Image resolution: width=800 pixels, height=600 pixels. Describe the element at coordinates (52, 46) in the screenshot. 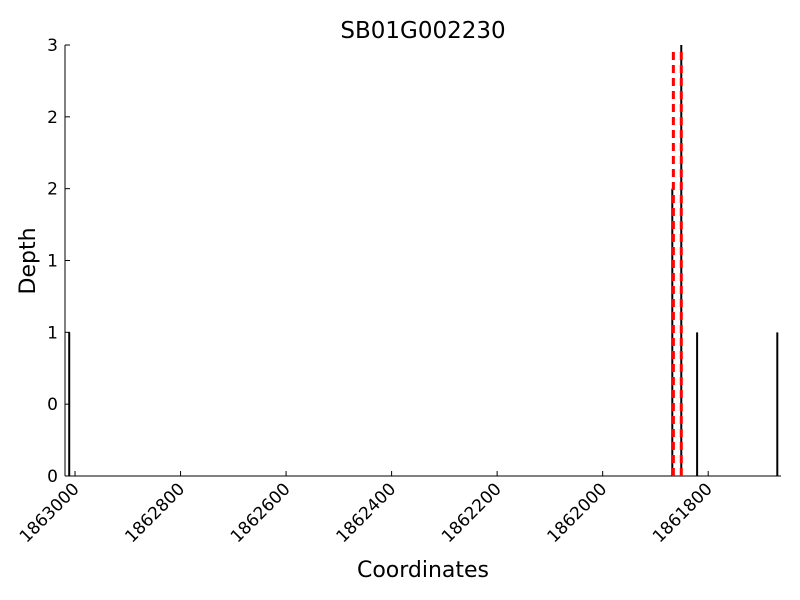

I see `y-tick-label: 3` at that location.